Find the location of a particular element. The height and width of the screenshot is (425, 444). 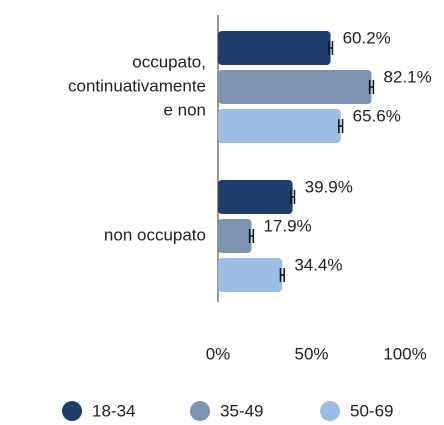

category-label: e non is located at coordinates (184, 109).